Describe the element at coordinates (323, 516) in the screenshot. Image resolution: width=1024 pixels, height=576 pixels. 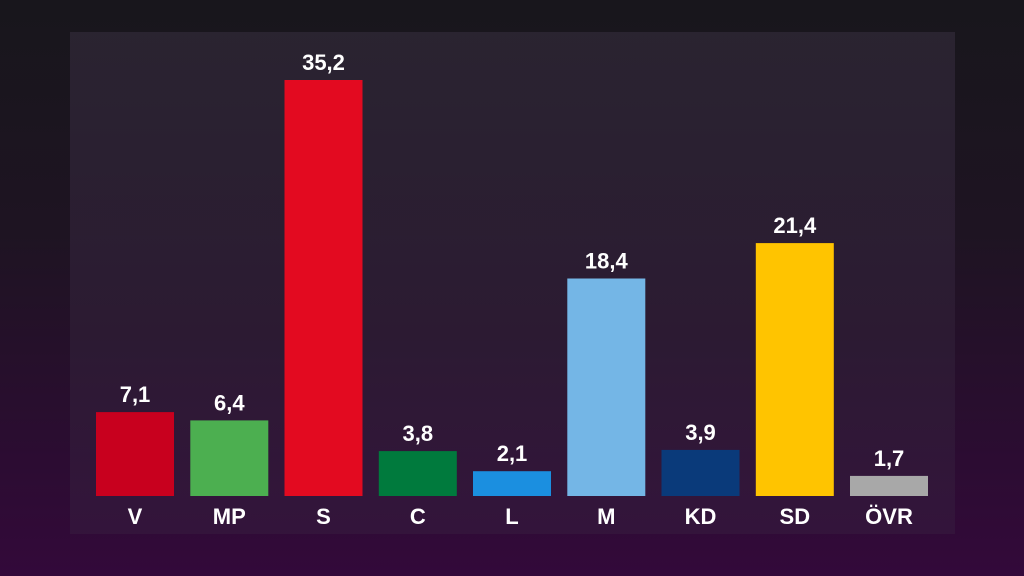
I see `category-label-s: S` at that location.